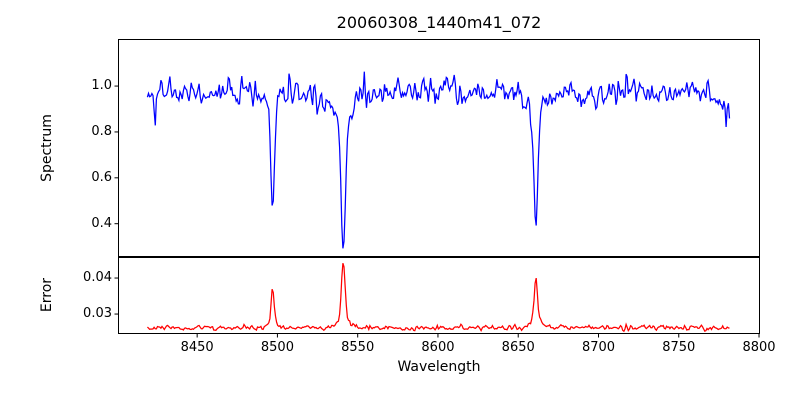 Image resolution: width=800 pixels, height=400 pixels. Describe the element at coordinates (101, 131) in the screenshot. I see `spectrum-y-tick-label: 0.8` at that location.